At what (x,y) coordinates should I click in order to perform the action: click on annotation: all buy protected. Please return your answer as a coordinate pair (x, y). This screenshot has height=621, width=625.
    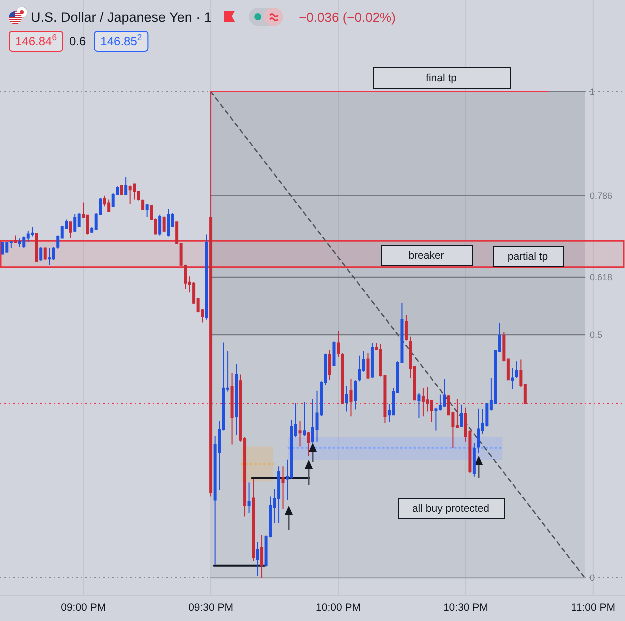
    Looking at the image, I should click on (451, 509).